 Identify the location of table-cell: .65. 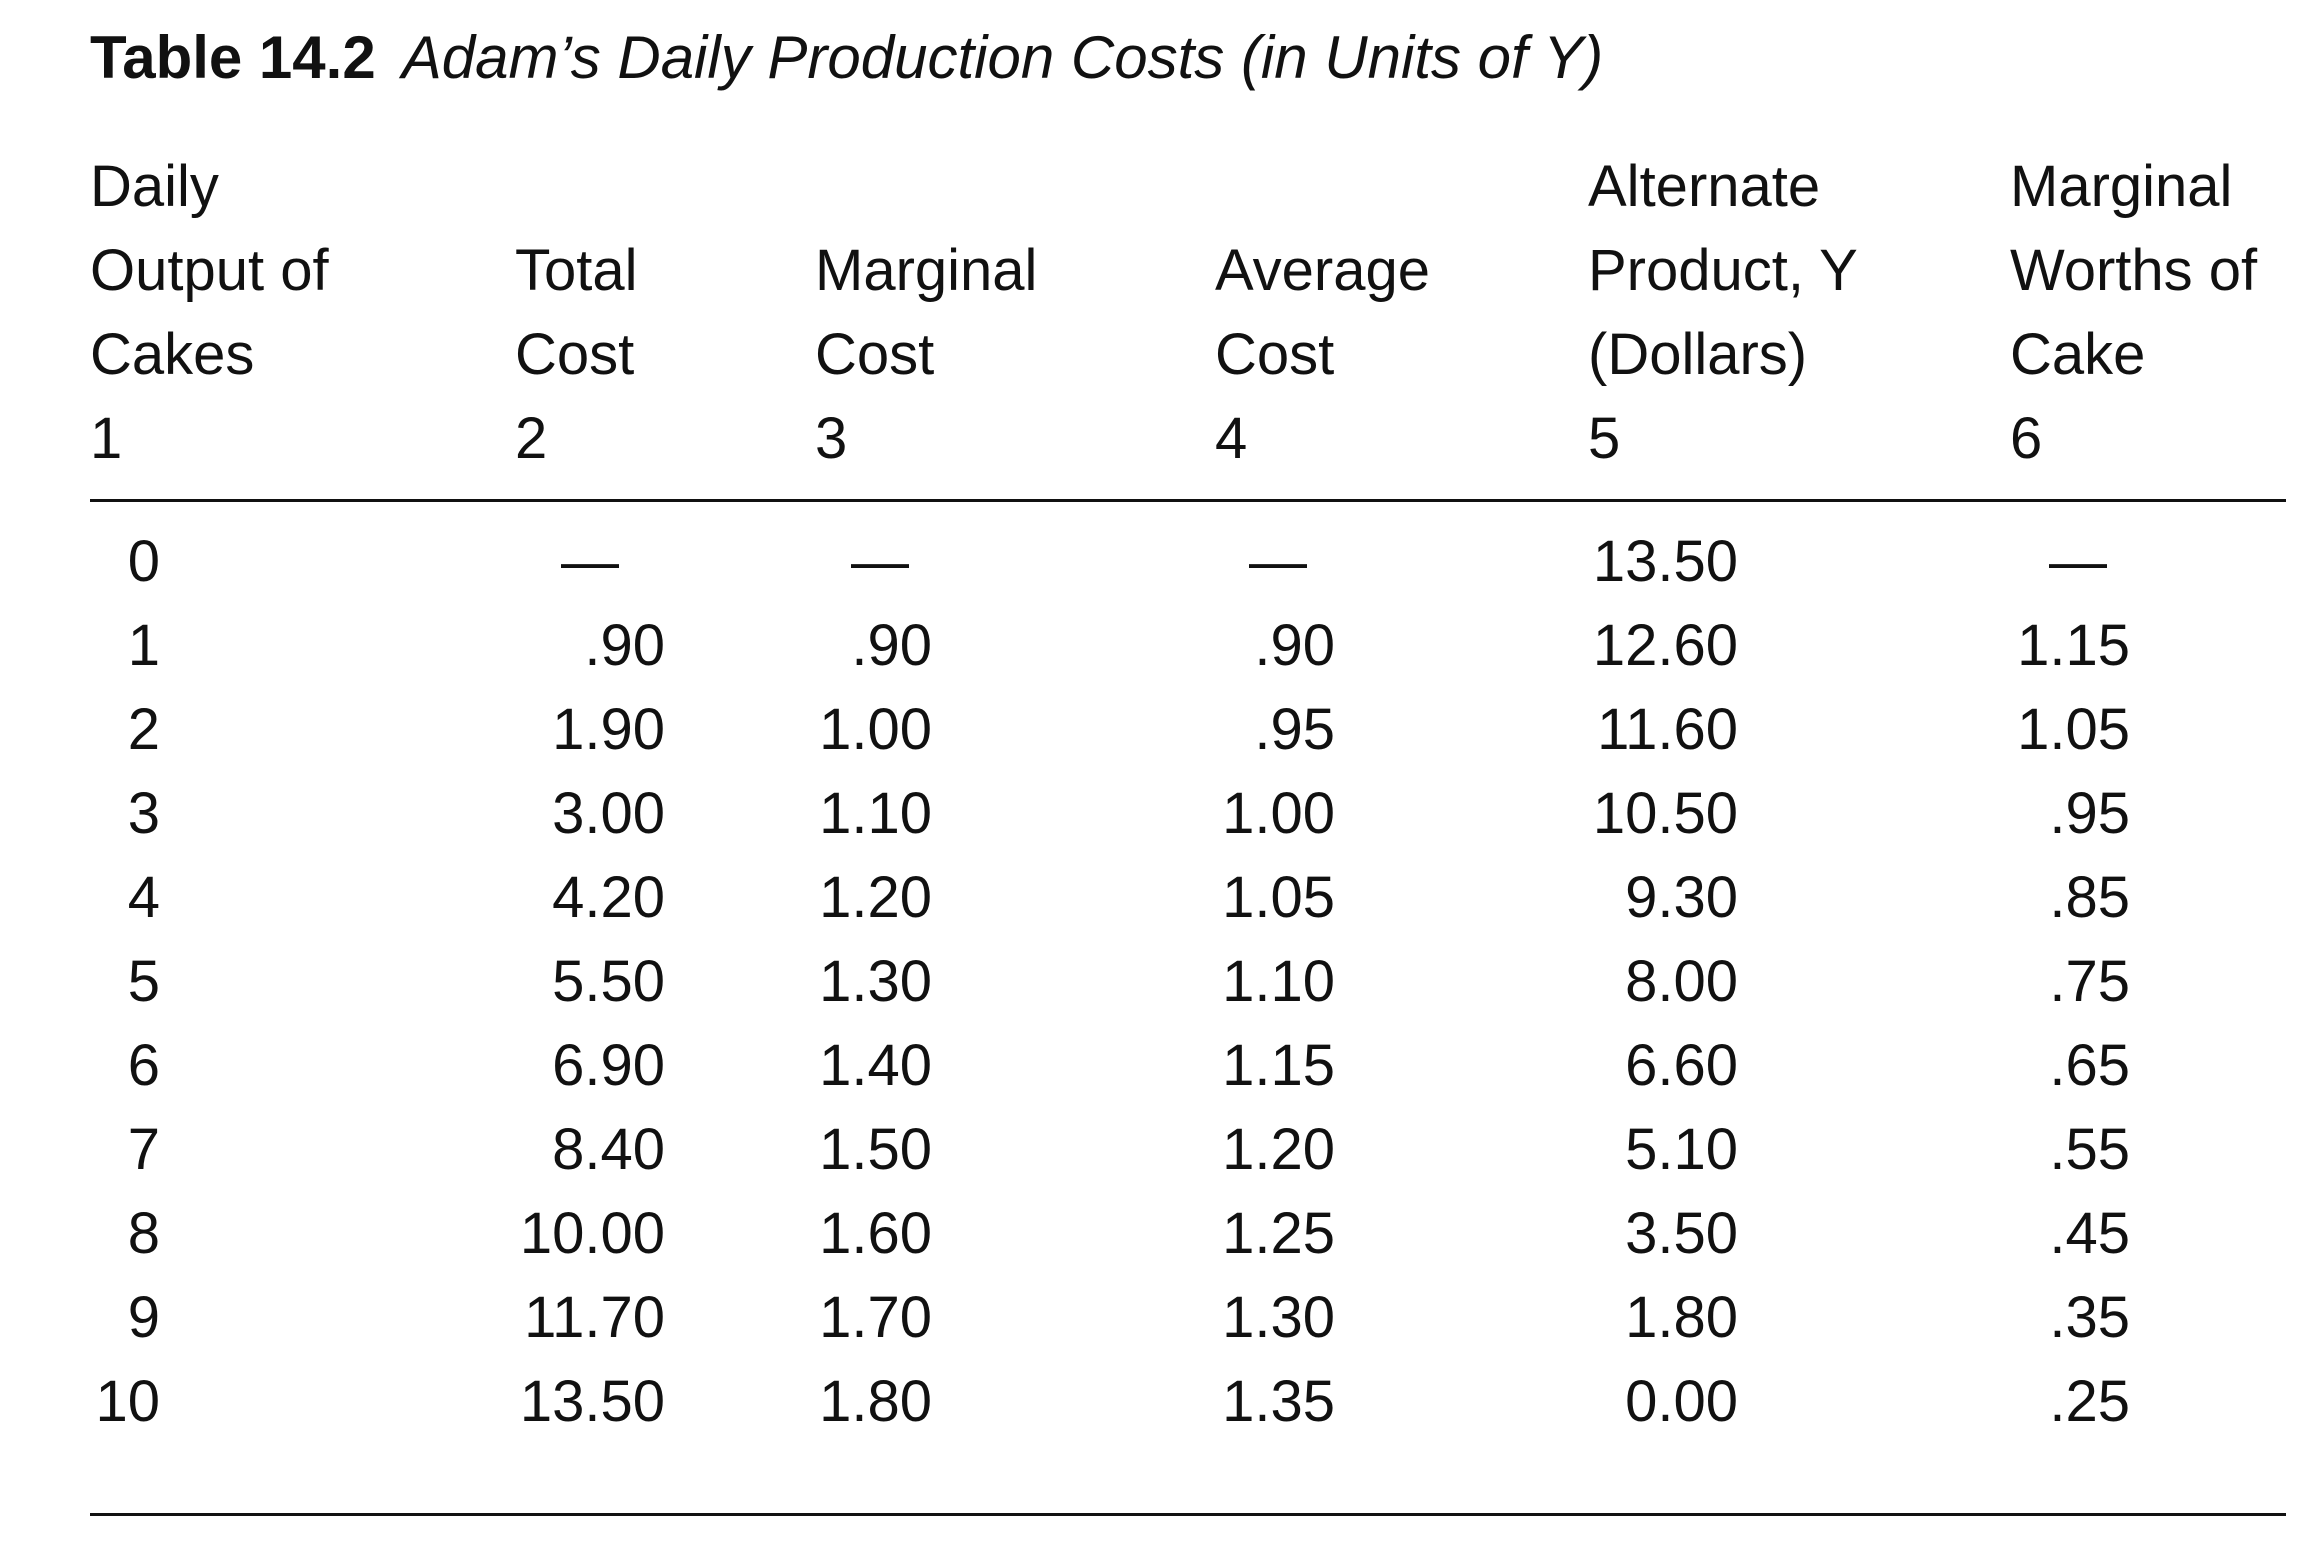
(2089, 1065).